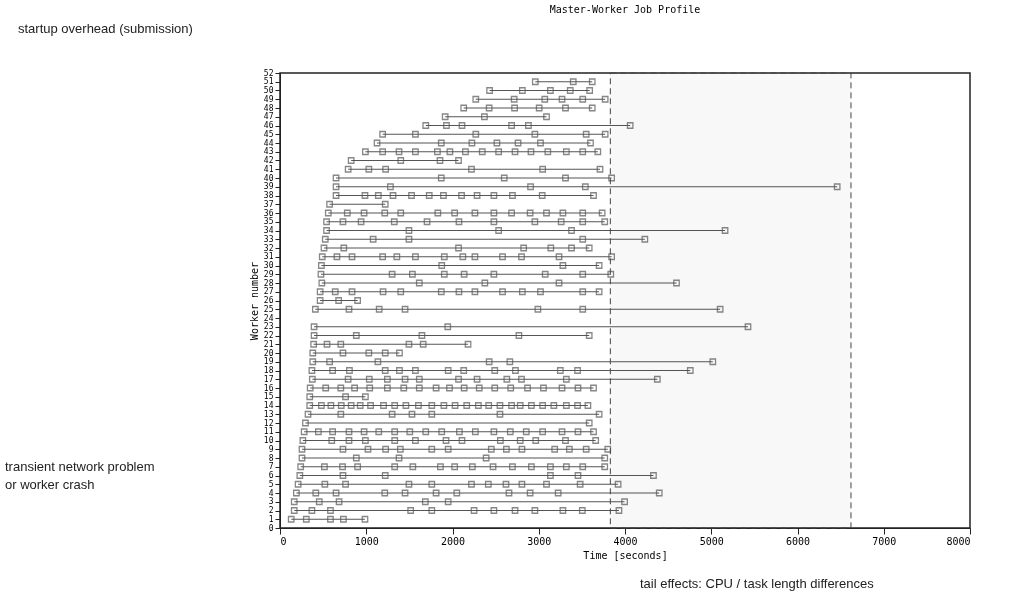 This screenshot has width=1025, height=594. Describe the element at coordinates (268, 432) in the screenshot. I see `y-tick-label: 11` at that location.